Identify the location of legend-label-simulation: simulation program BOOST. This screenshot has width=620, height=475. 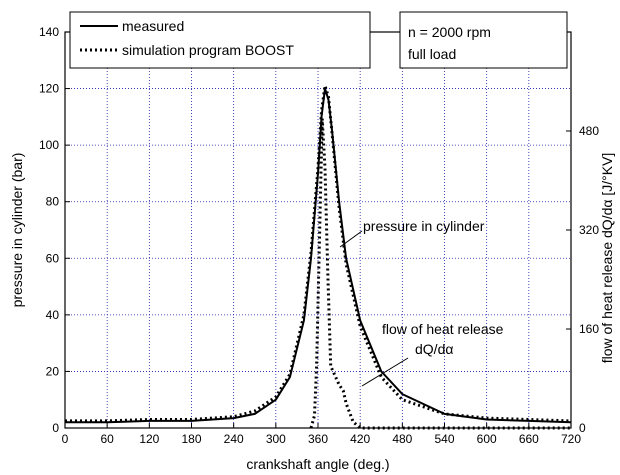
(208, 50).